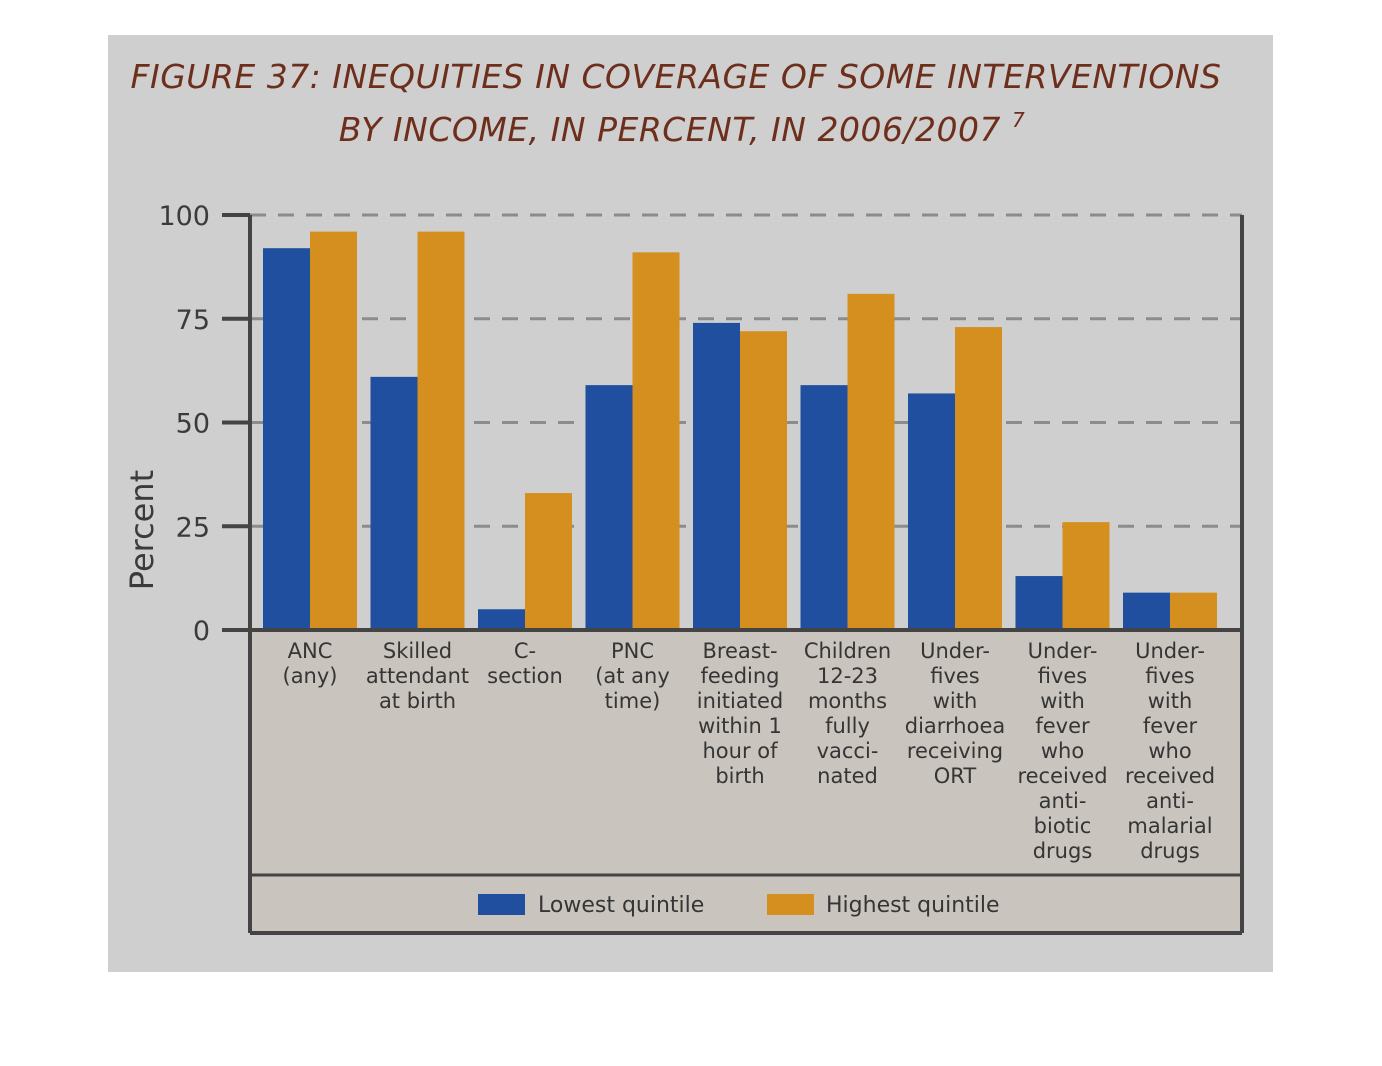 The width and height of the screenshot is (1382, 1066). I want to click on x-tick-label: feeding, so click(739, 676).